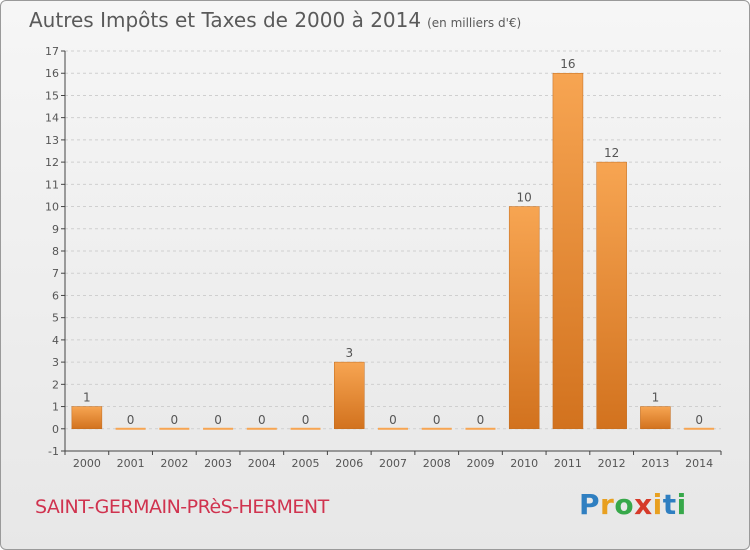  I want to click on y-tick-label: 12, so click(52, 162).